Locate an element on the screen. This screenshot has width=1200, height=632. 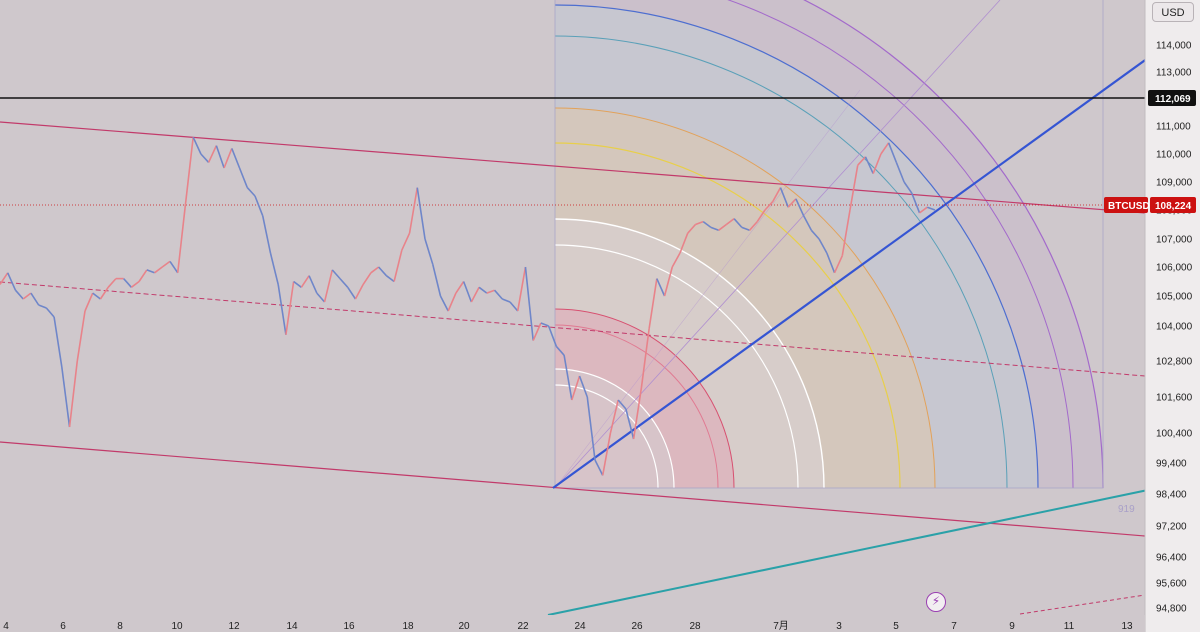
currency-button: USD is located at coordinates (1173, 12).